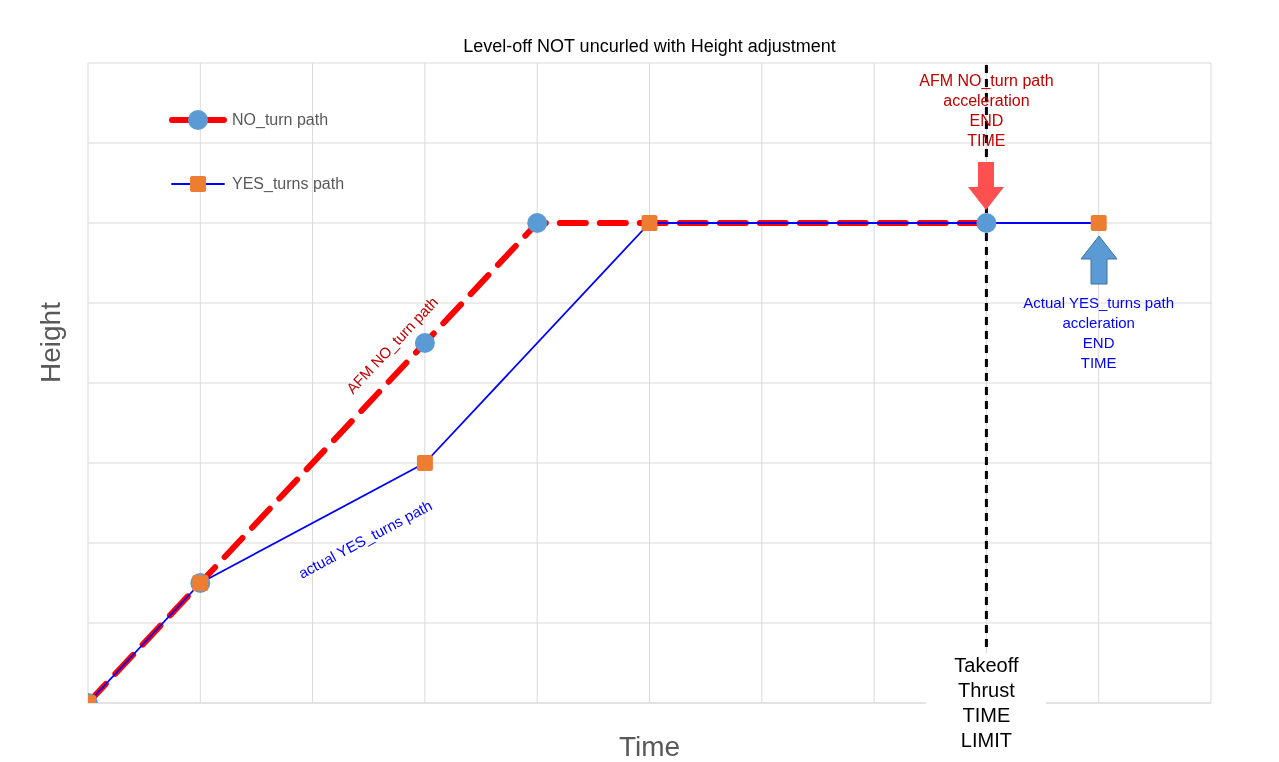  Describe the element at coordinates (986, 111) in the screenshot. I see `text: AFM NO_turn path acceleration END TIME` at that location.